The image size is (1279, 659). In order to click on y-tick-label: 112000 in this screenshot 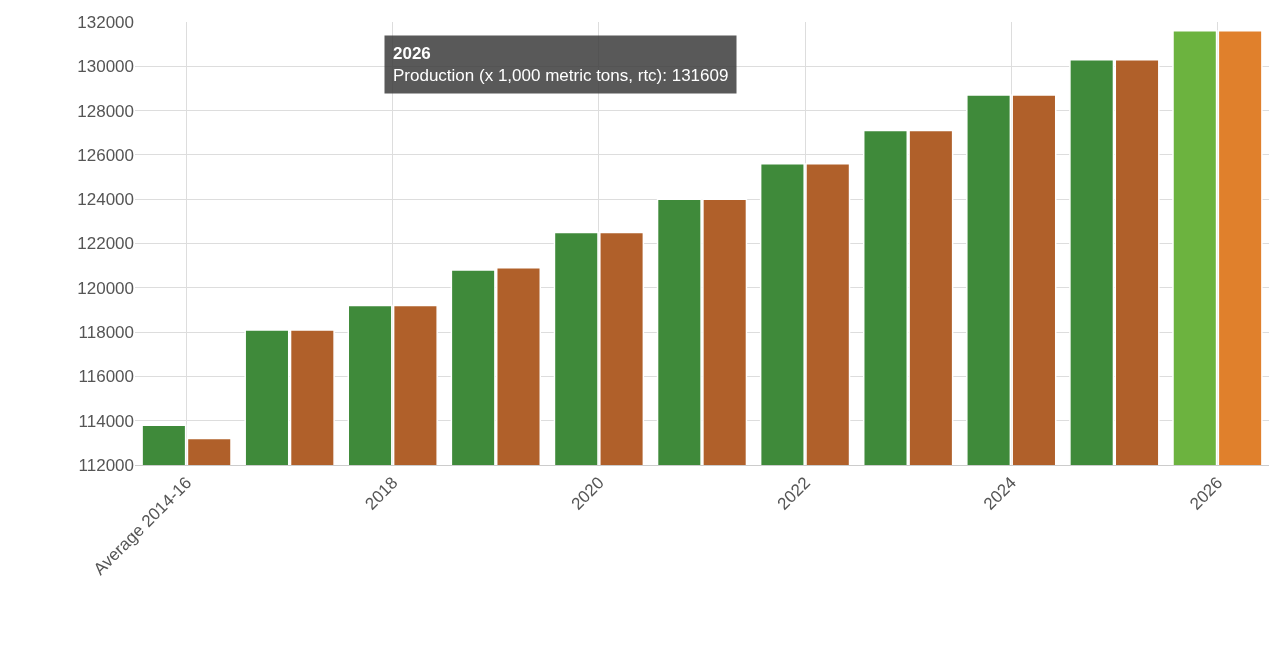, I will do `click(106, 465)`.